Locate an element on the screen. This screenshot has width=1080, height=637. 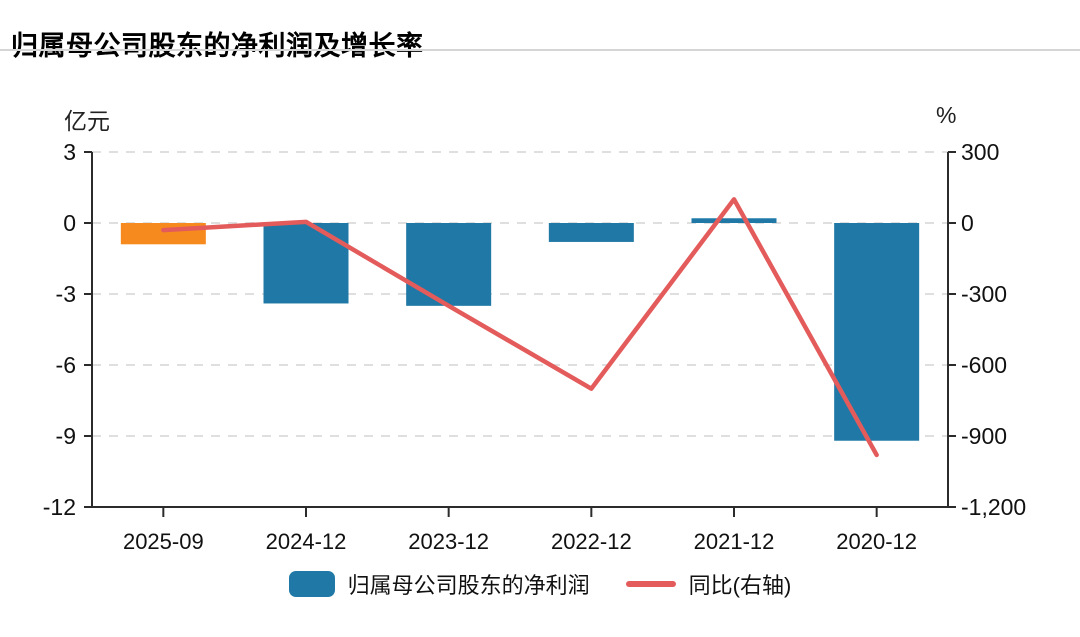
title-divider is located at coordinates (540, 50).